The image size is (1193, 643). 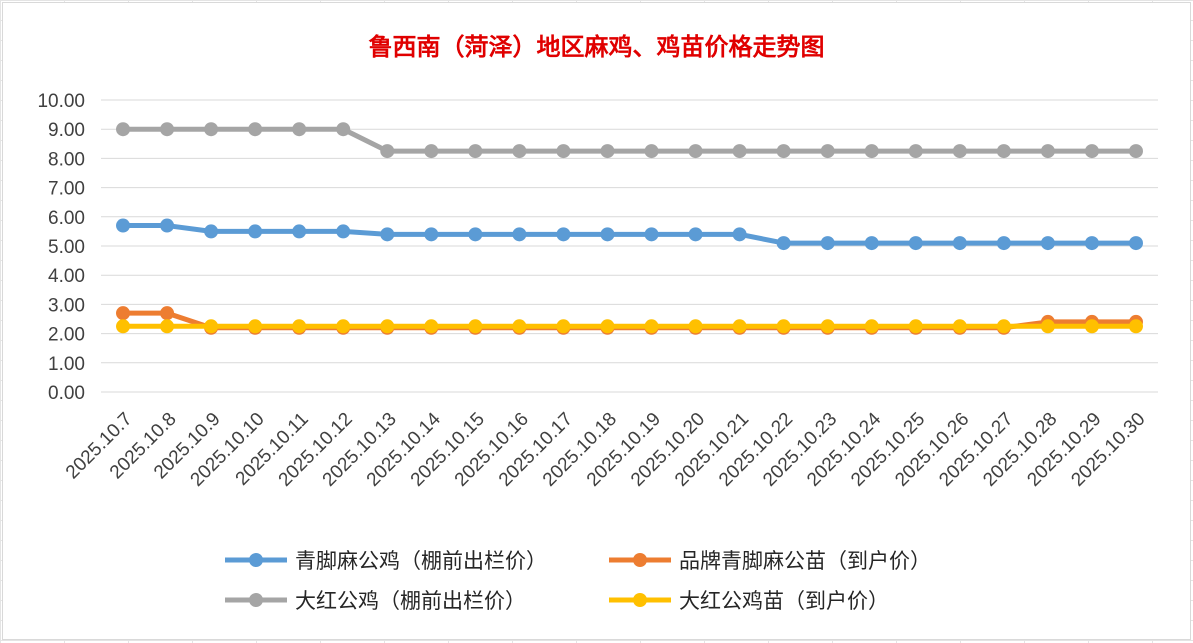 I want to click on y-tick-label: 5.00, so click(x=66, y=247).